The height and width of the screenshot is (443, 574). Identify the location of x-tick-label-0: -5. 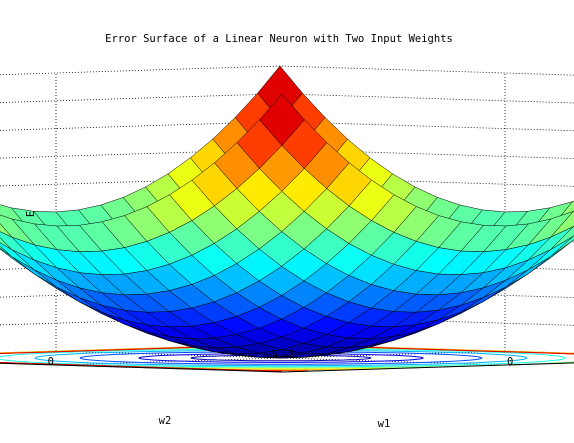
(288, 355).